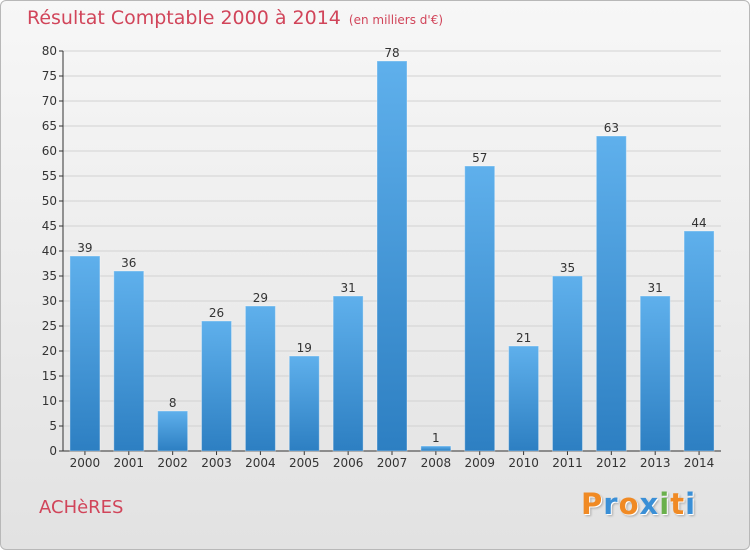 This screenshot has width=750, height=550. Describe the element at coordinates (84, 248) in the screenshot. I see `data-label: 39` at that location.